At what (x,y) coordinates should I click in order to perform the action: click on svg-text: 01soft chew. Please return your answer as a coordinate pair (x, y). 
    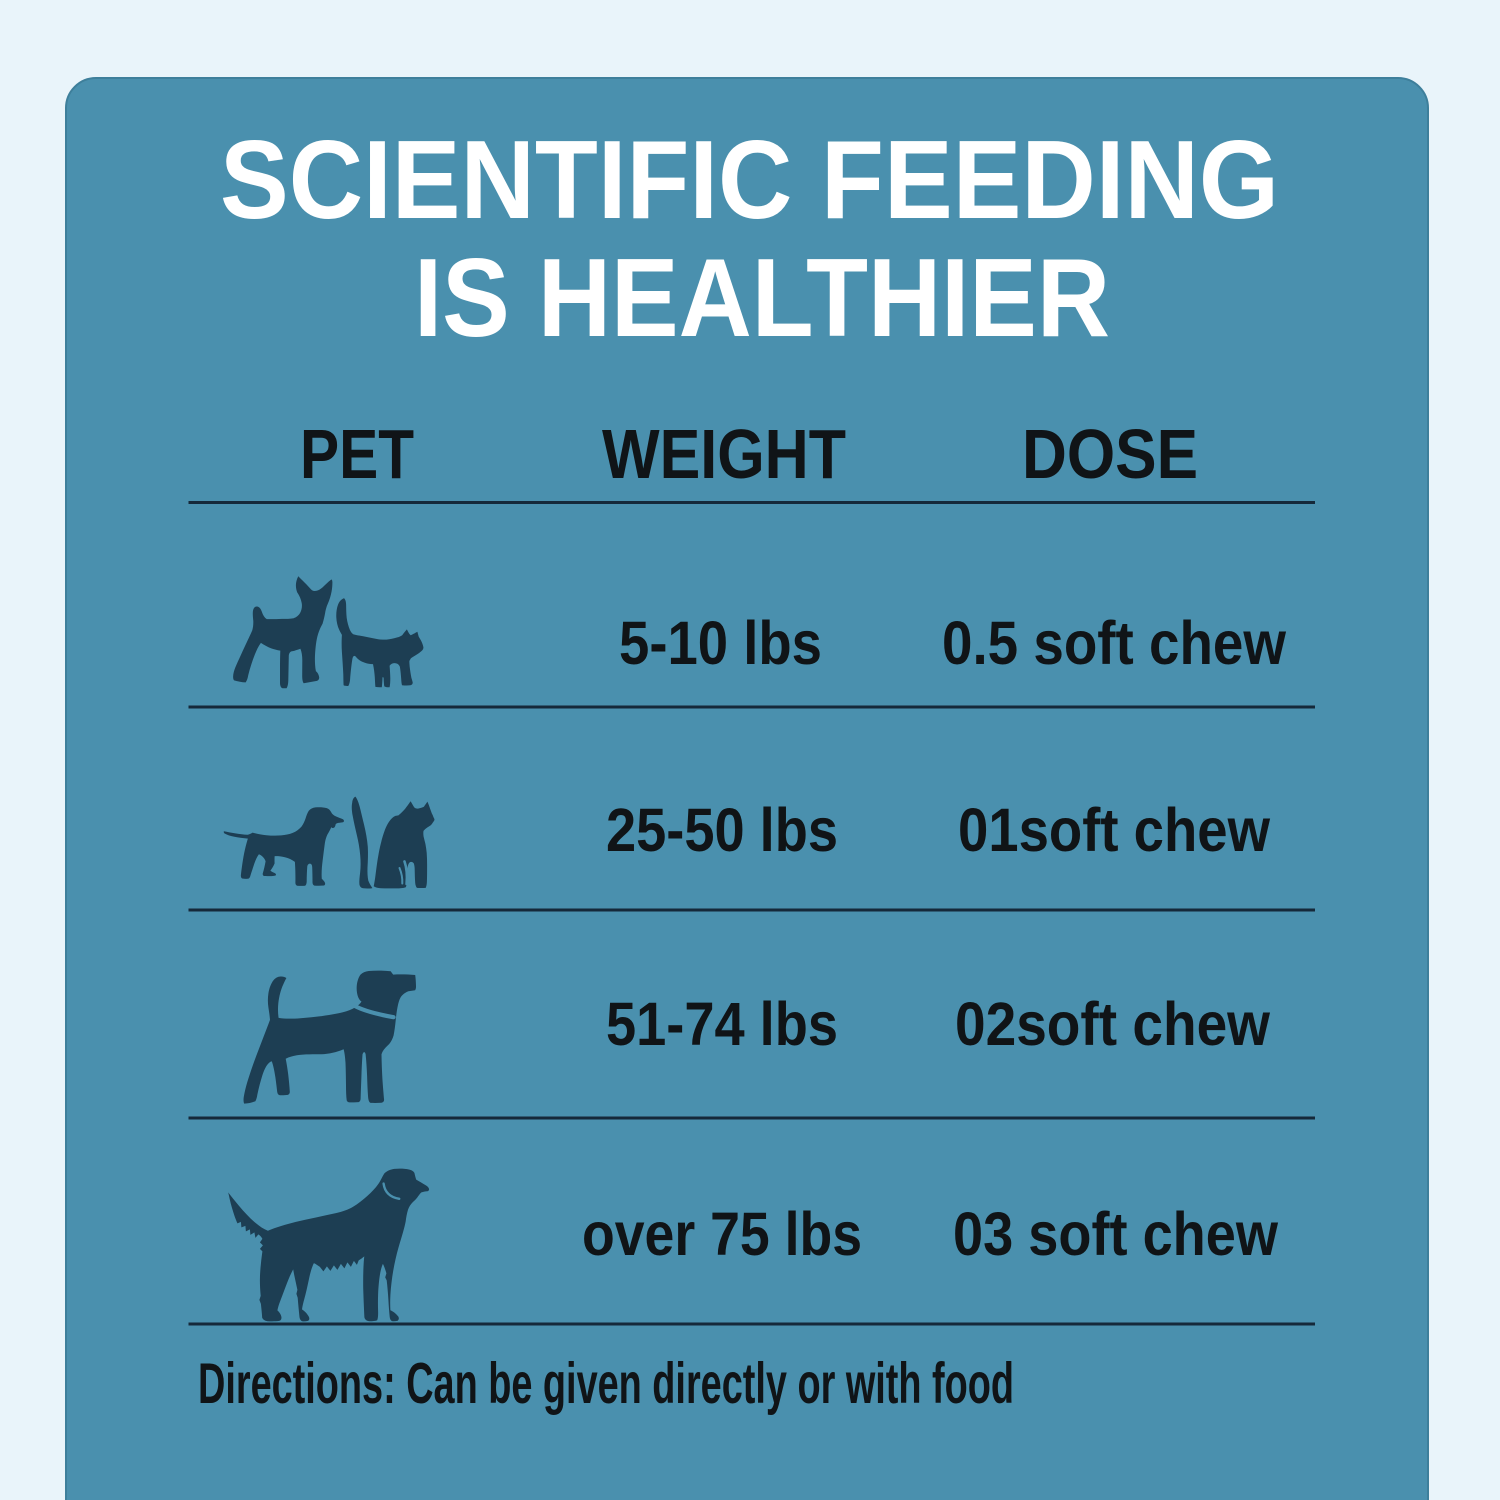
    Looking at the image, I should click on (1114, 830).